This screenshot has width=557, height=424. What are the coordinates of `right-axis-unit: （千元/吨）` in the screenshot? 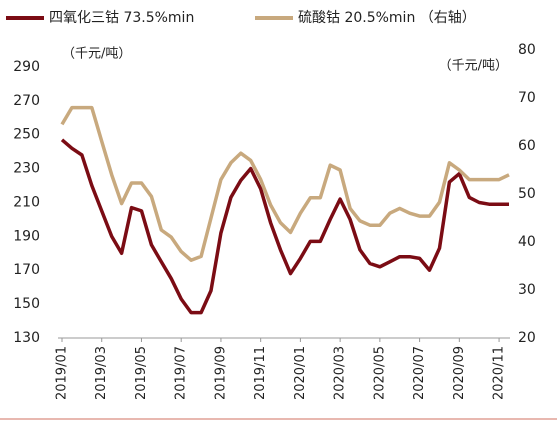 It's located at (473, 66).